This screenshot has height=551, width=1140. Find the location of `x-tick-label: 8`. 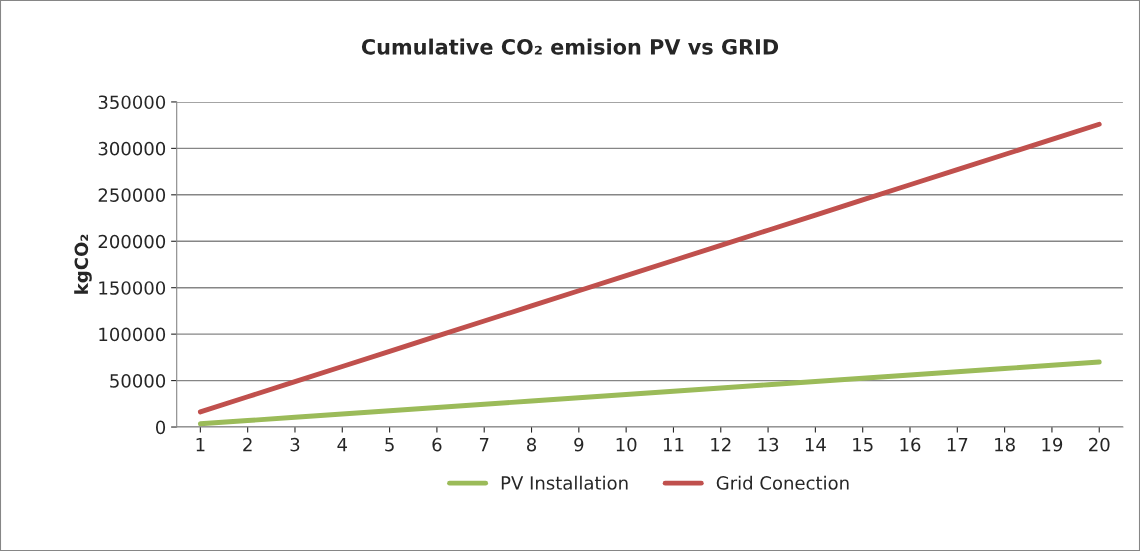

x-tick-label: 8 is located at coordinates (532, 444).